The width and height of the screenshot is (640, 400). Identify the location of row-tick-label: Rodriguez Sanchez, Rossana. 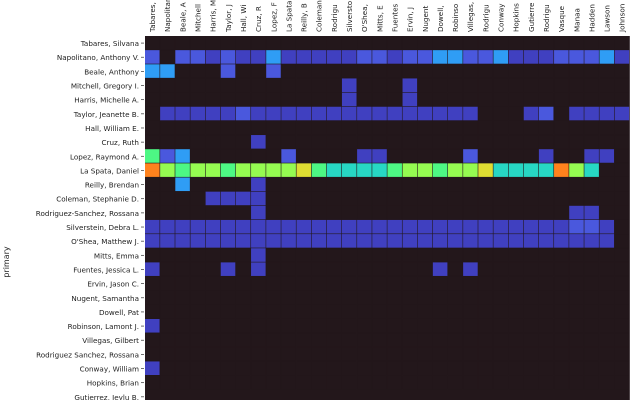
(87, 354).